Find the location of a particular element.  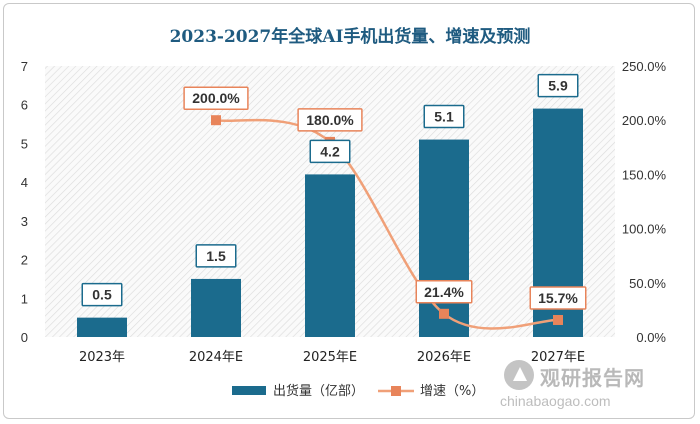

y-left-tick-label: 1 is located at coordinates (24, 298).